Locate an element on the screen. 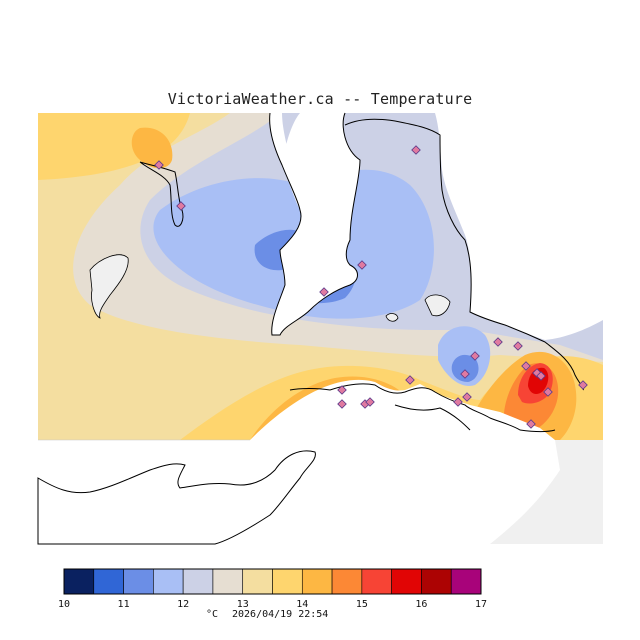 The width and height of the screenshot is (640, 640). island-small-west is located at coordinates (109, 286).